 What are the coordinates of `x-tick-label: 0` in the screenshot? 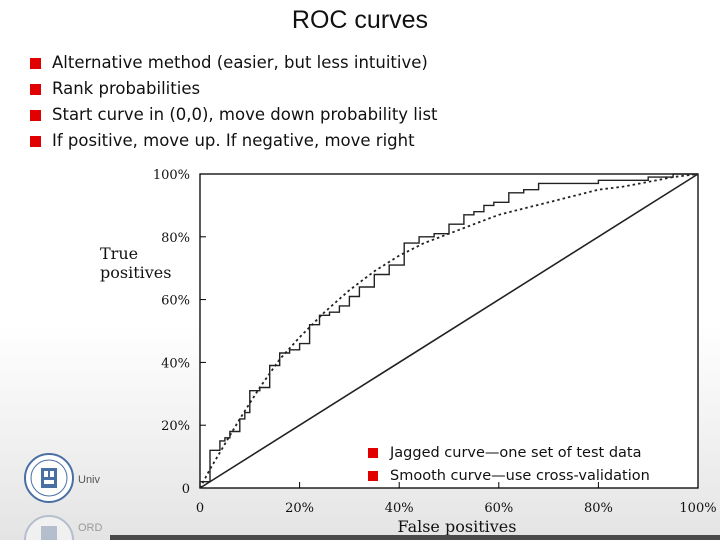 It's located at (200, 508).